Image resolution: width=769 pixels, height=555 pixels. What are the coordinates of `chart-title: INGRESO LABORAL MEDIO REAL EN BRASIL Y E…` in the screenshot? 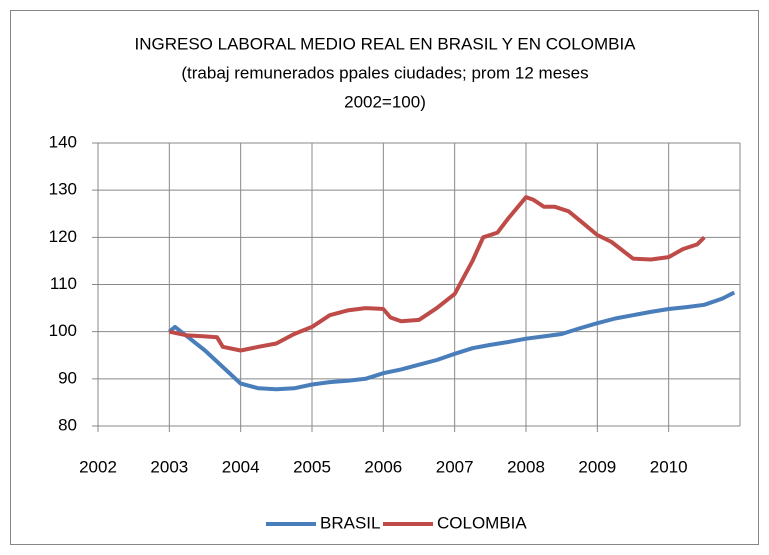 It's located at (385, 43).